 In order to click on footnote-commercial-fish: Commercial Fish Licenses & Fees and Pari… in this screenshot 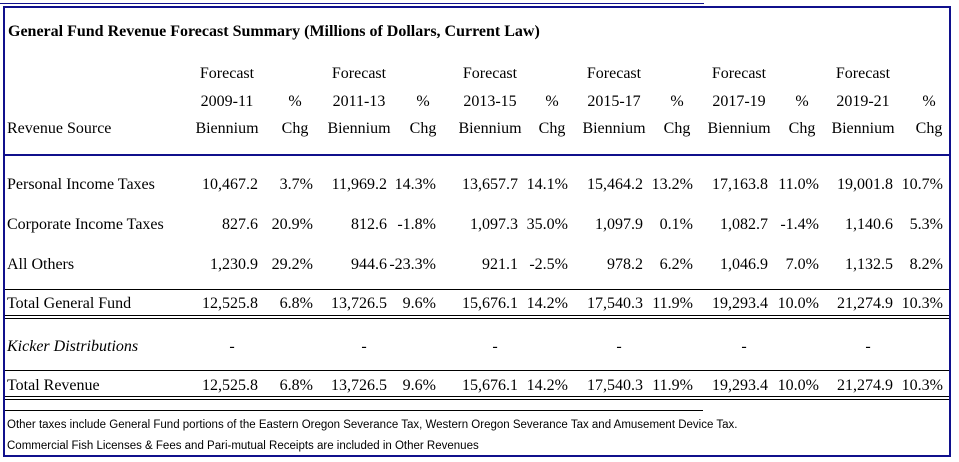, I will do `click(243, 446)`.